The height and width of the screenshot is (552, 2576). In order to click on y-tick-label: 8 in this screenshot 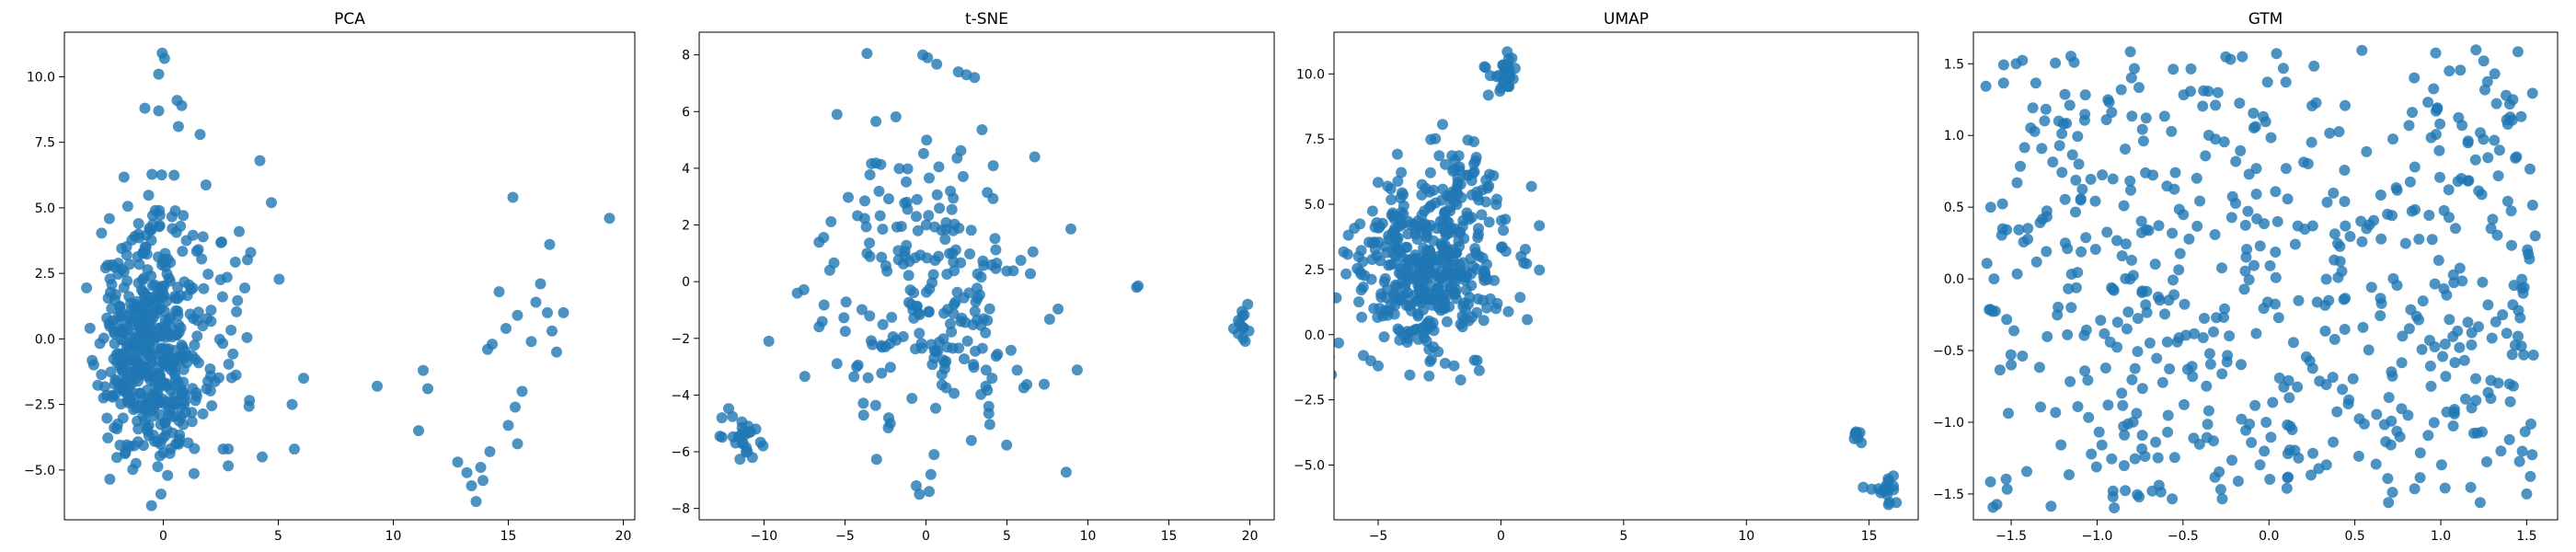, I will do `click(686, 56)`.